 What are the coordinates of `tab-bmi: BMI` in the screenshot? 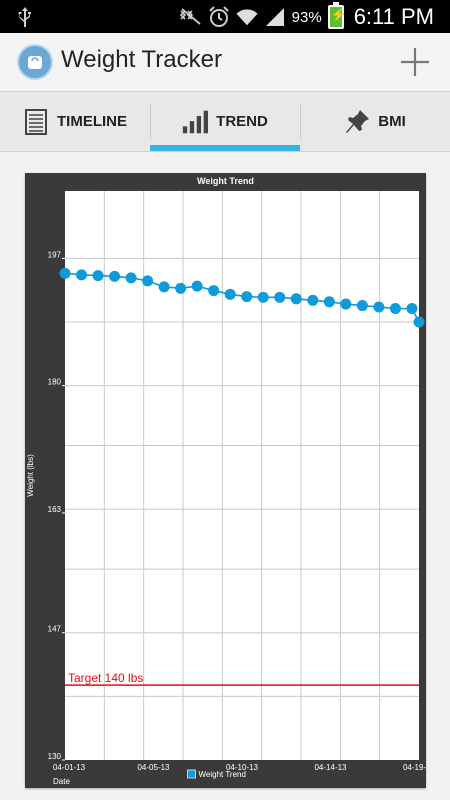 It's located at (375, 121).